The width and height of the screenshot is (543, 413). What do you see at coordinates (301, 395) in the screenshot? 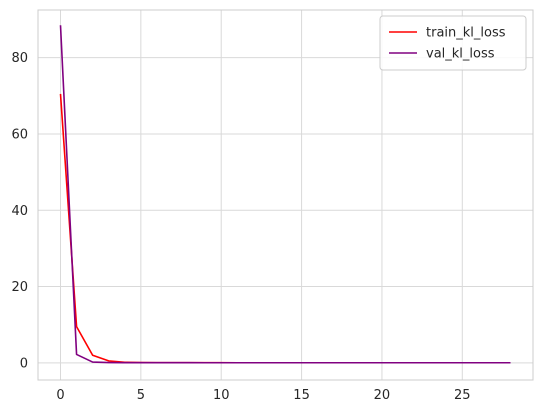
I see `x-tick-label: 15` at bounding box center [301, 395].